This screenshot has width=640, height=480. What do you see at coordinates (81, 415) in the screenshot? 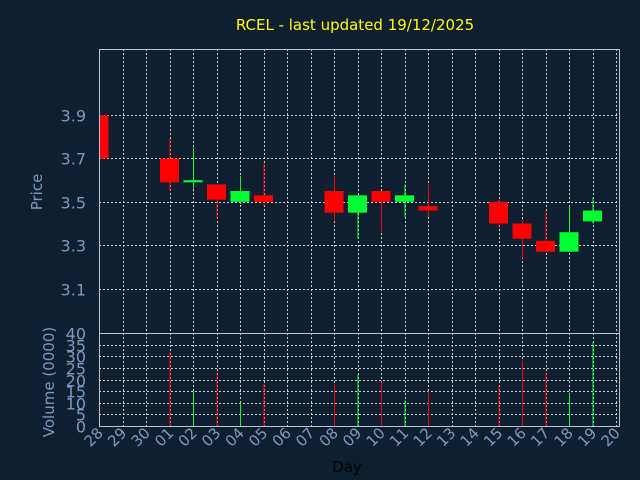
I see `volume-tick-label: 5` at bounding box center [81, 415].